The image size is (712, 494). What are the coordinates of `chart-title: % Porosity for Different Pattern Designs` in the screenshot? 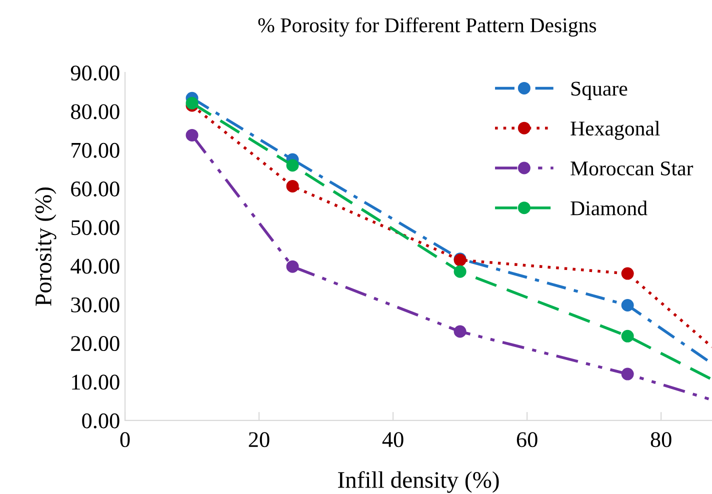 It's located at (427, 27).